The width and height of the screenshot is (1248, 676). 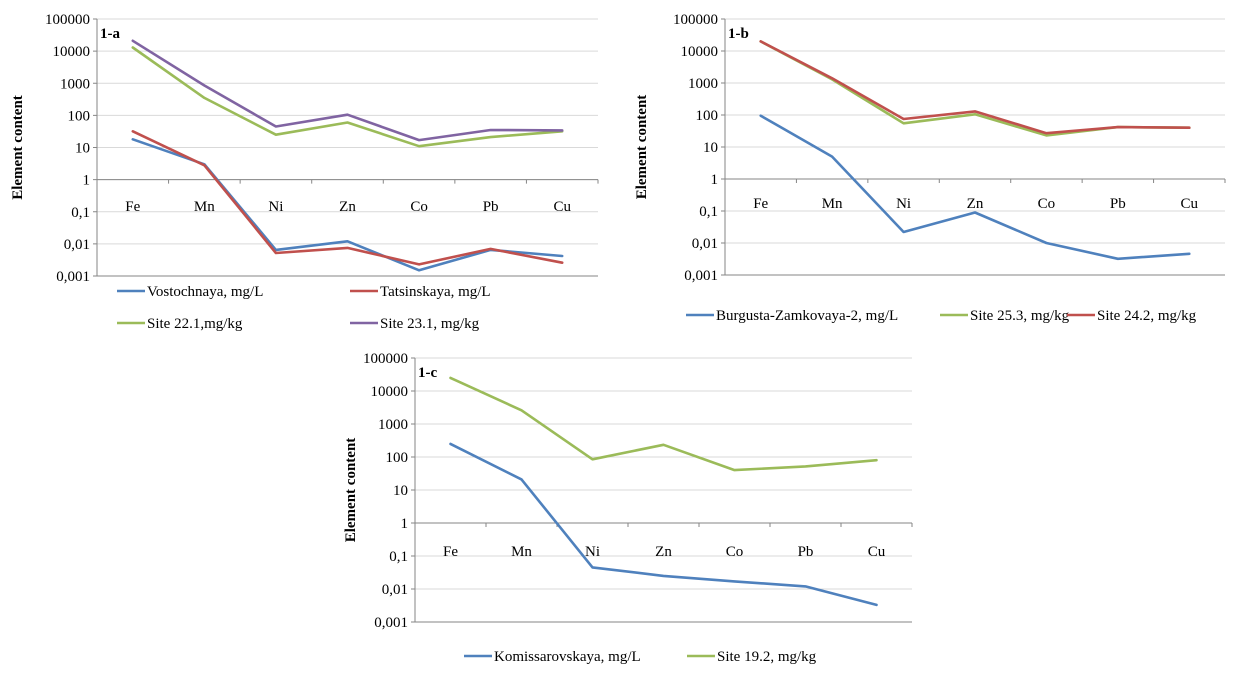 I want to click on legend-entry: Site 22.1,mg/kg, so click(x=195, y=324).